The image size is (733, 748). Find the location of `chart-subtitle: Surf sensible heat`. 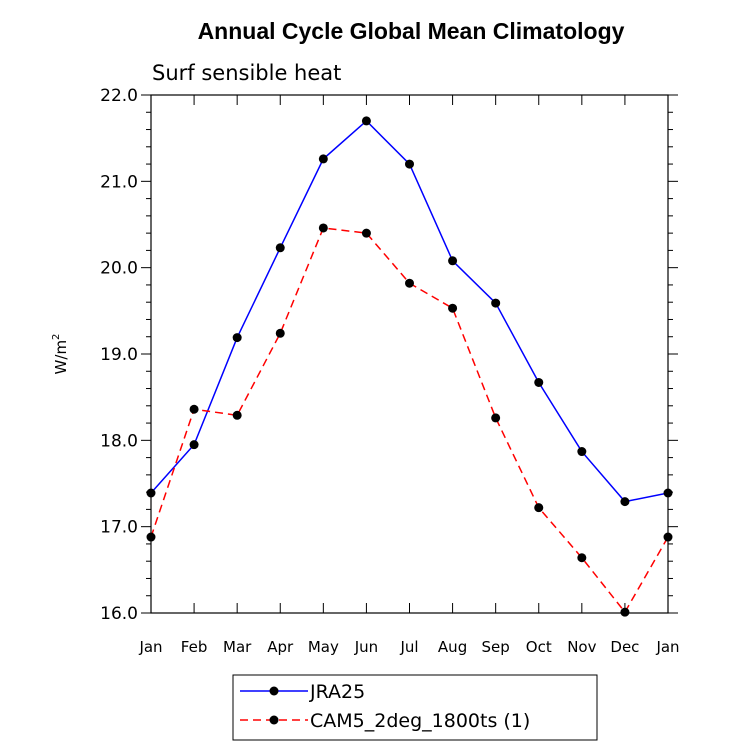

chart-subtitle: Surf sensible heat is located at coordinates (246, 73).